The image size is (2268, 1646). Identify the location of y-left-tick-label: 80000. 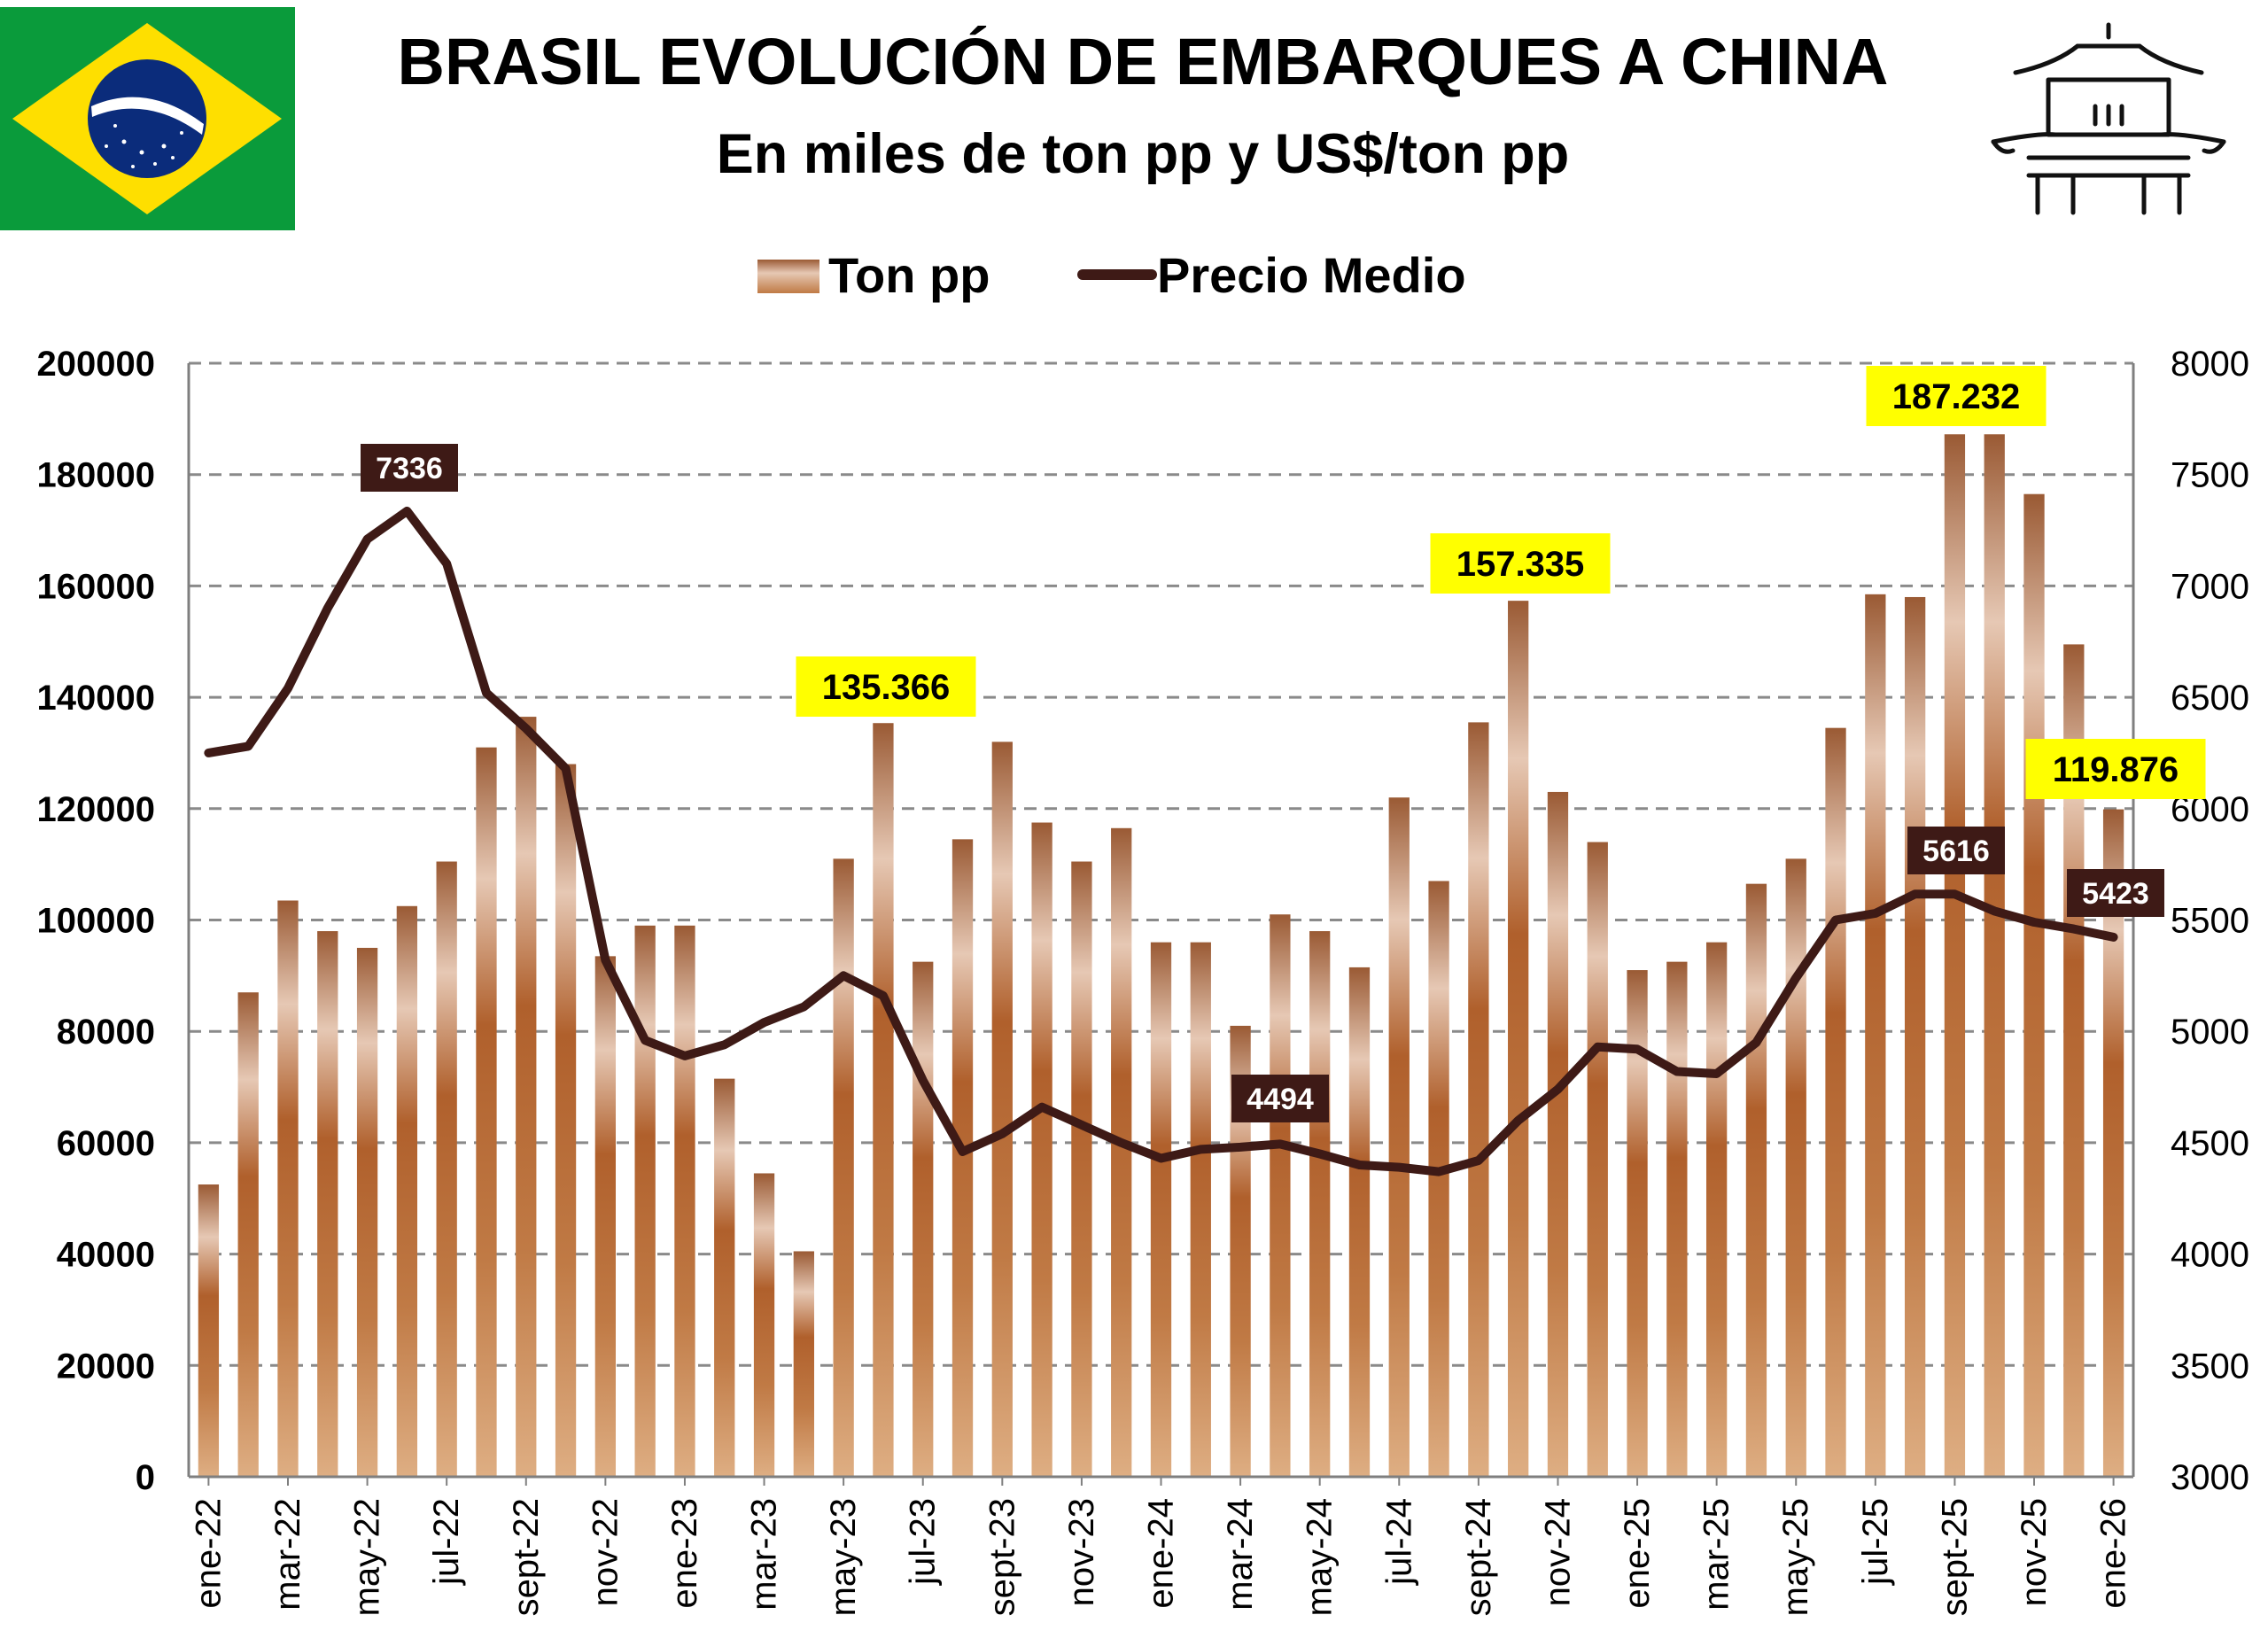
(106, 1032).